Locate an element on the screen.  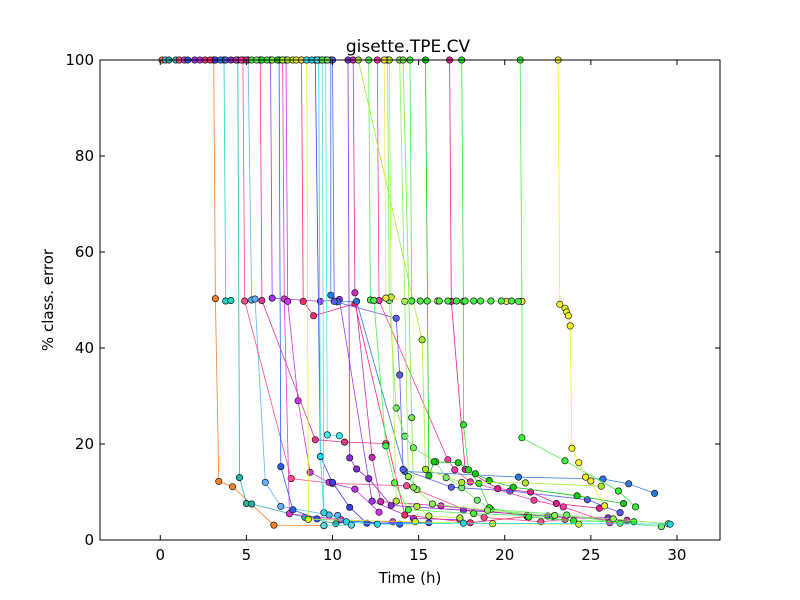
x-tick-label: 0 is located at coordinates (161, 555).